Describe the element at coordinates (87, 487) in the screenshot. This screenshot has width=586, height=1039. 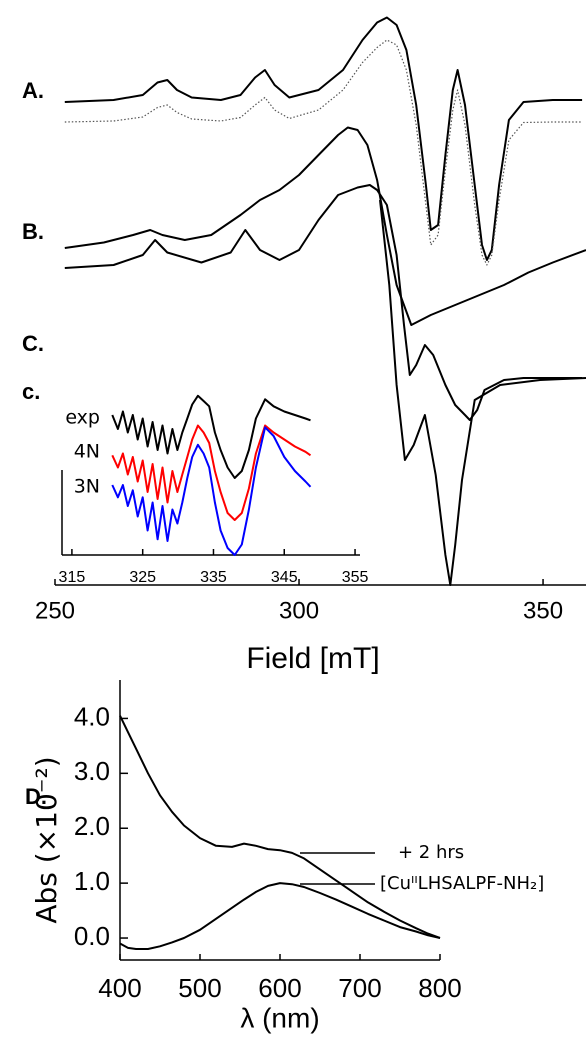
I see `series-label: 3N` at that location.